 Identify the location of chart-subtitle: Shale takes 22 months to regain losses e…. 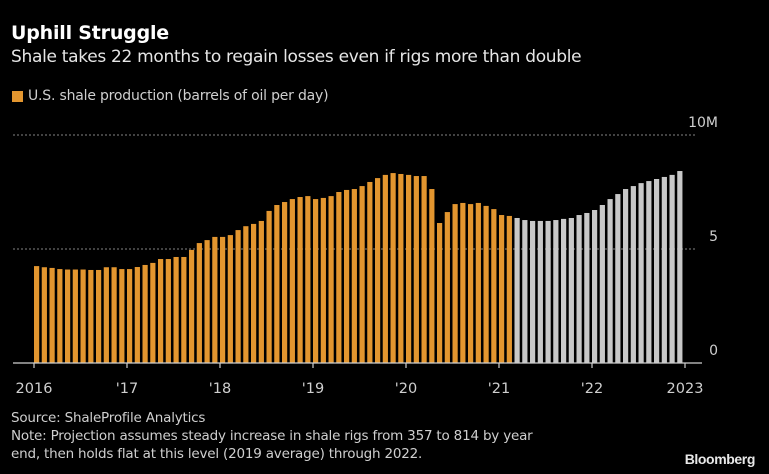
(296, 57).